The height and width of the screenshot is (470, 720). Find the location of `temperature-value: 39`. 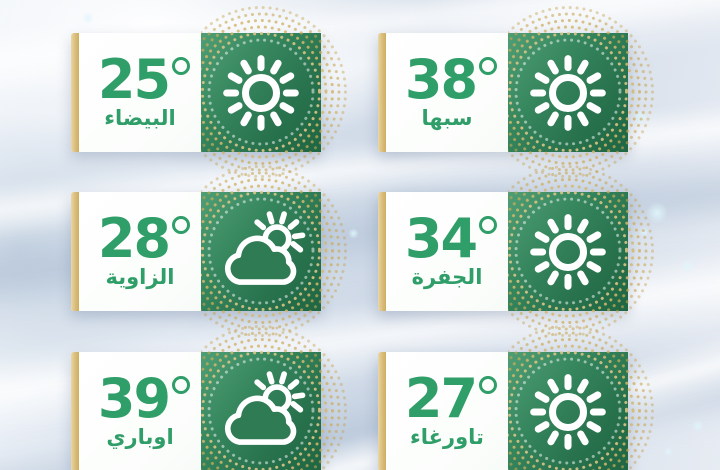

temperature-value: 39 is located at coordinates (134, 398).